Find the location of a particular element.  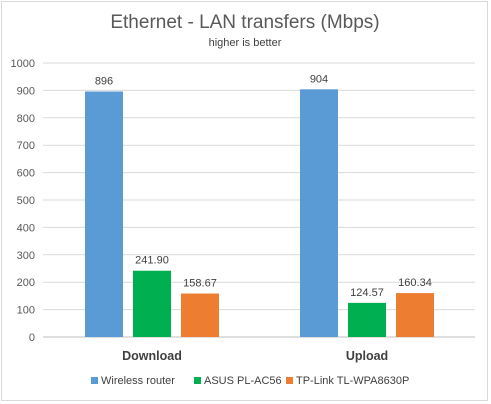

y-tick-label: 200 is located at coordinates (26, 283).